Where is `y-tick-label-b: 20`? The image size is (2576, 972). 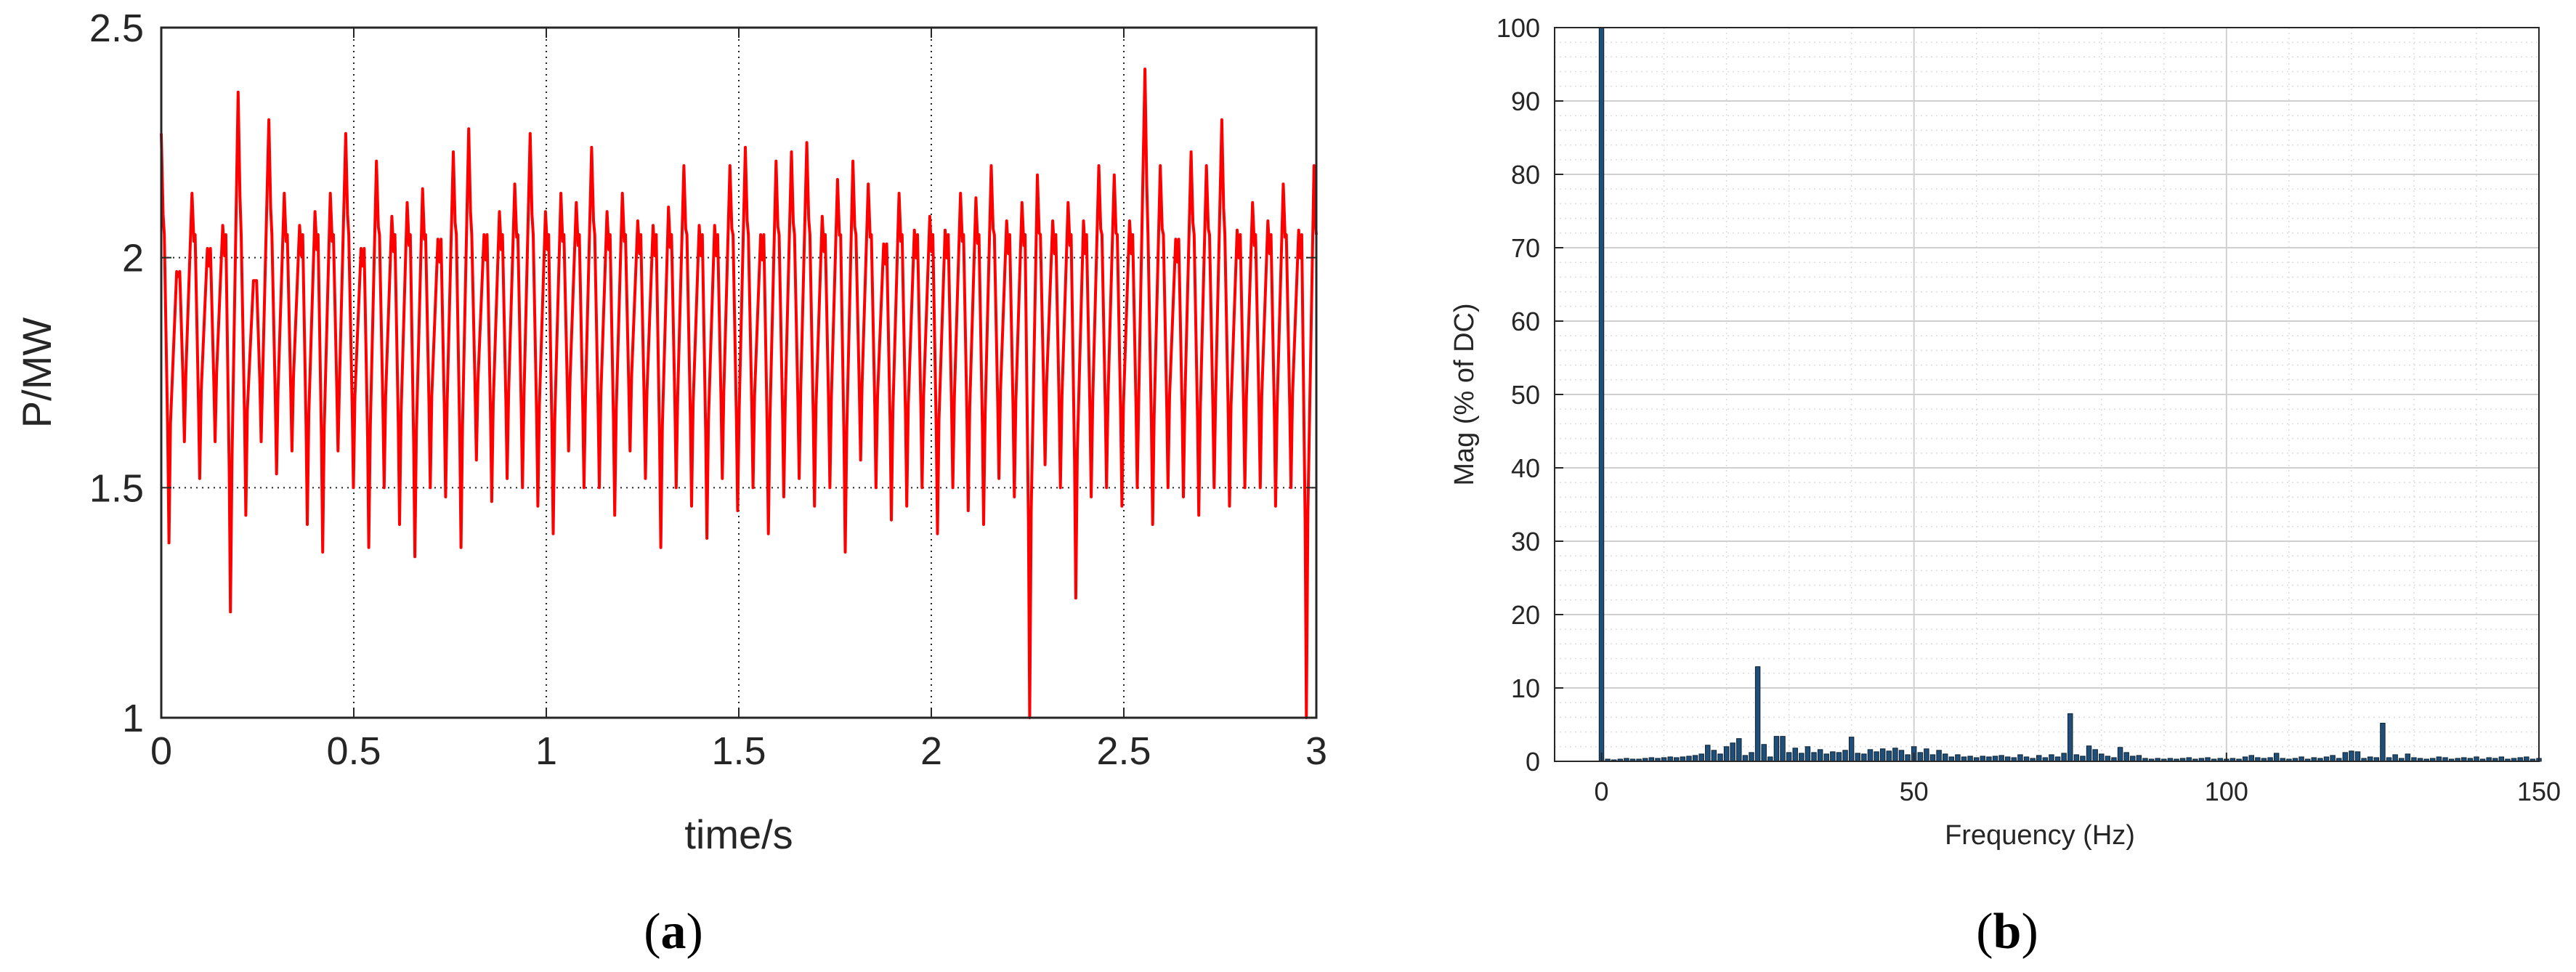
y-tick-label-b: 20 is located at coordinates (1525, 615).